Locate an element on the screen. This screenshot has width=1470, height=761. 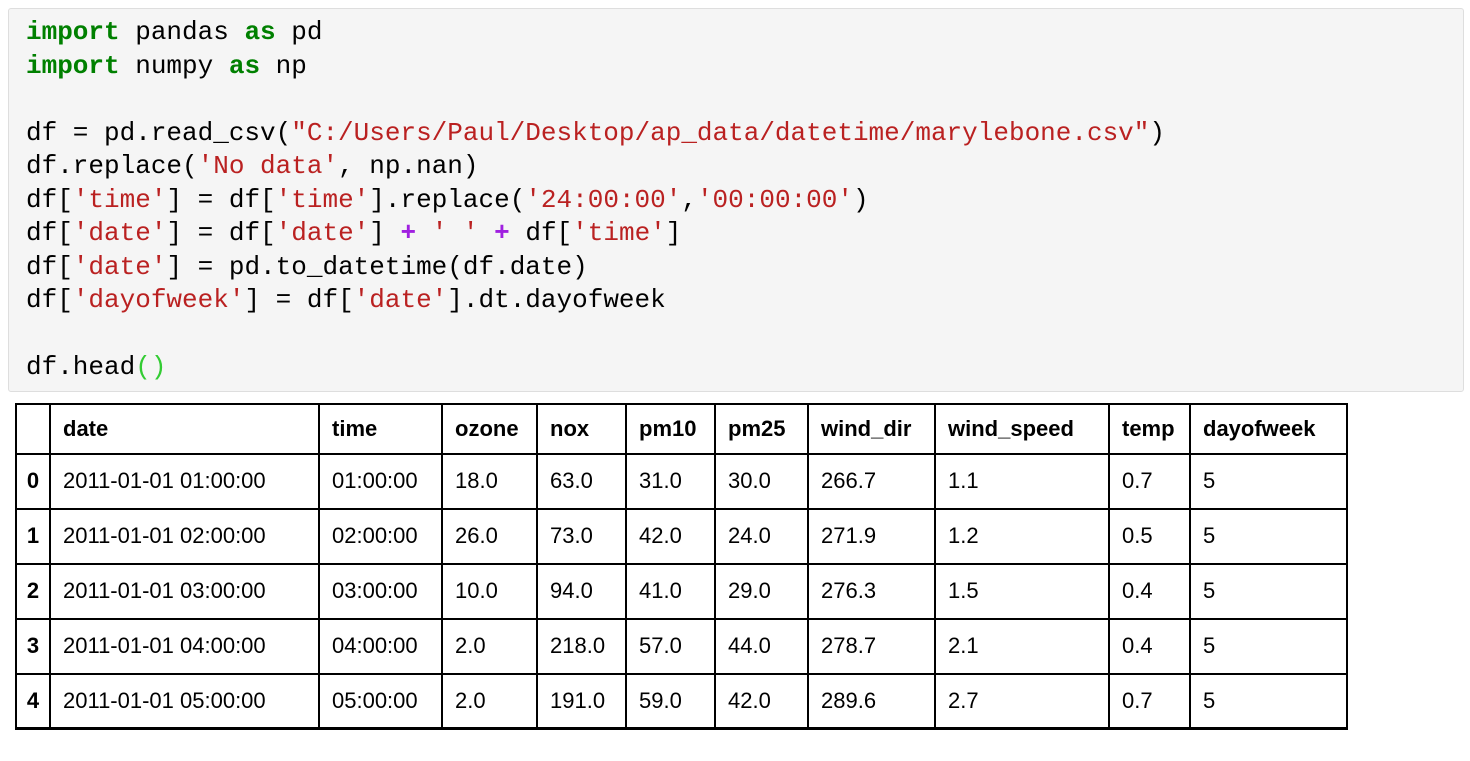
table-cell: 218.0 is located at coordinates (581, 646).